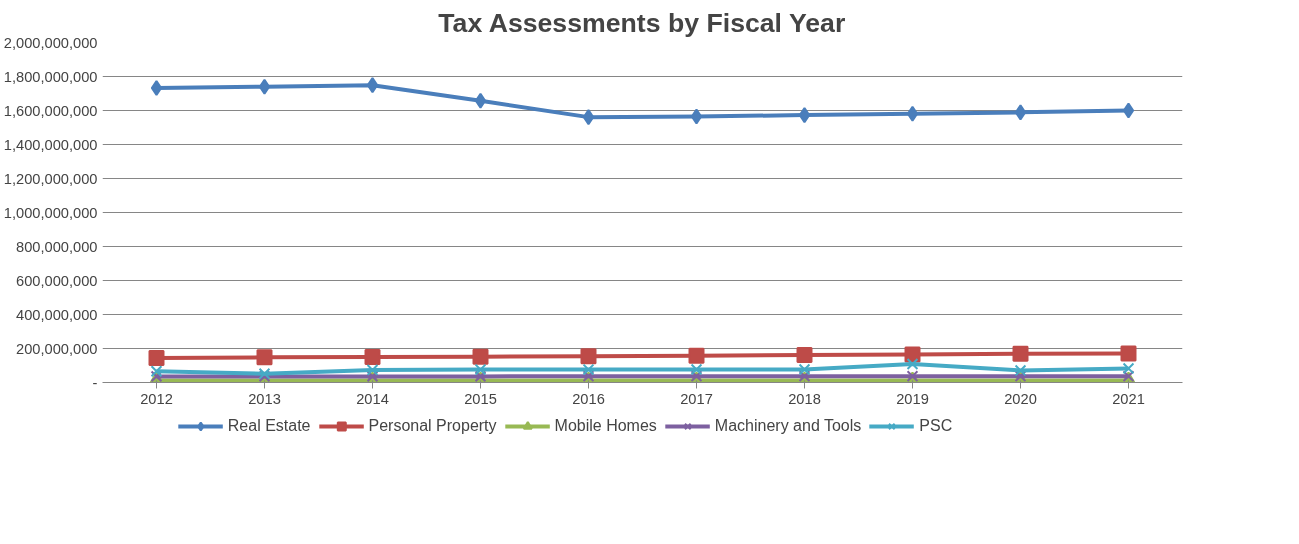 Image resolution: width=1299 pixels, height=544 pixels. What do you see at coordinates (1128, 398) in the screenshot?
I see `x-tick-label: 2021` at bounding box center [1128, 398].